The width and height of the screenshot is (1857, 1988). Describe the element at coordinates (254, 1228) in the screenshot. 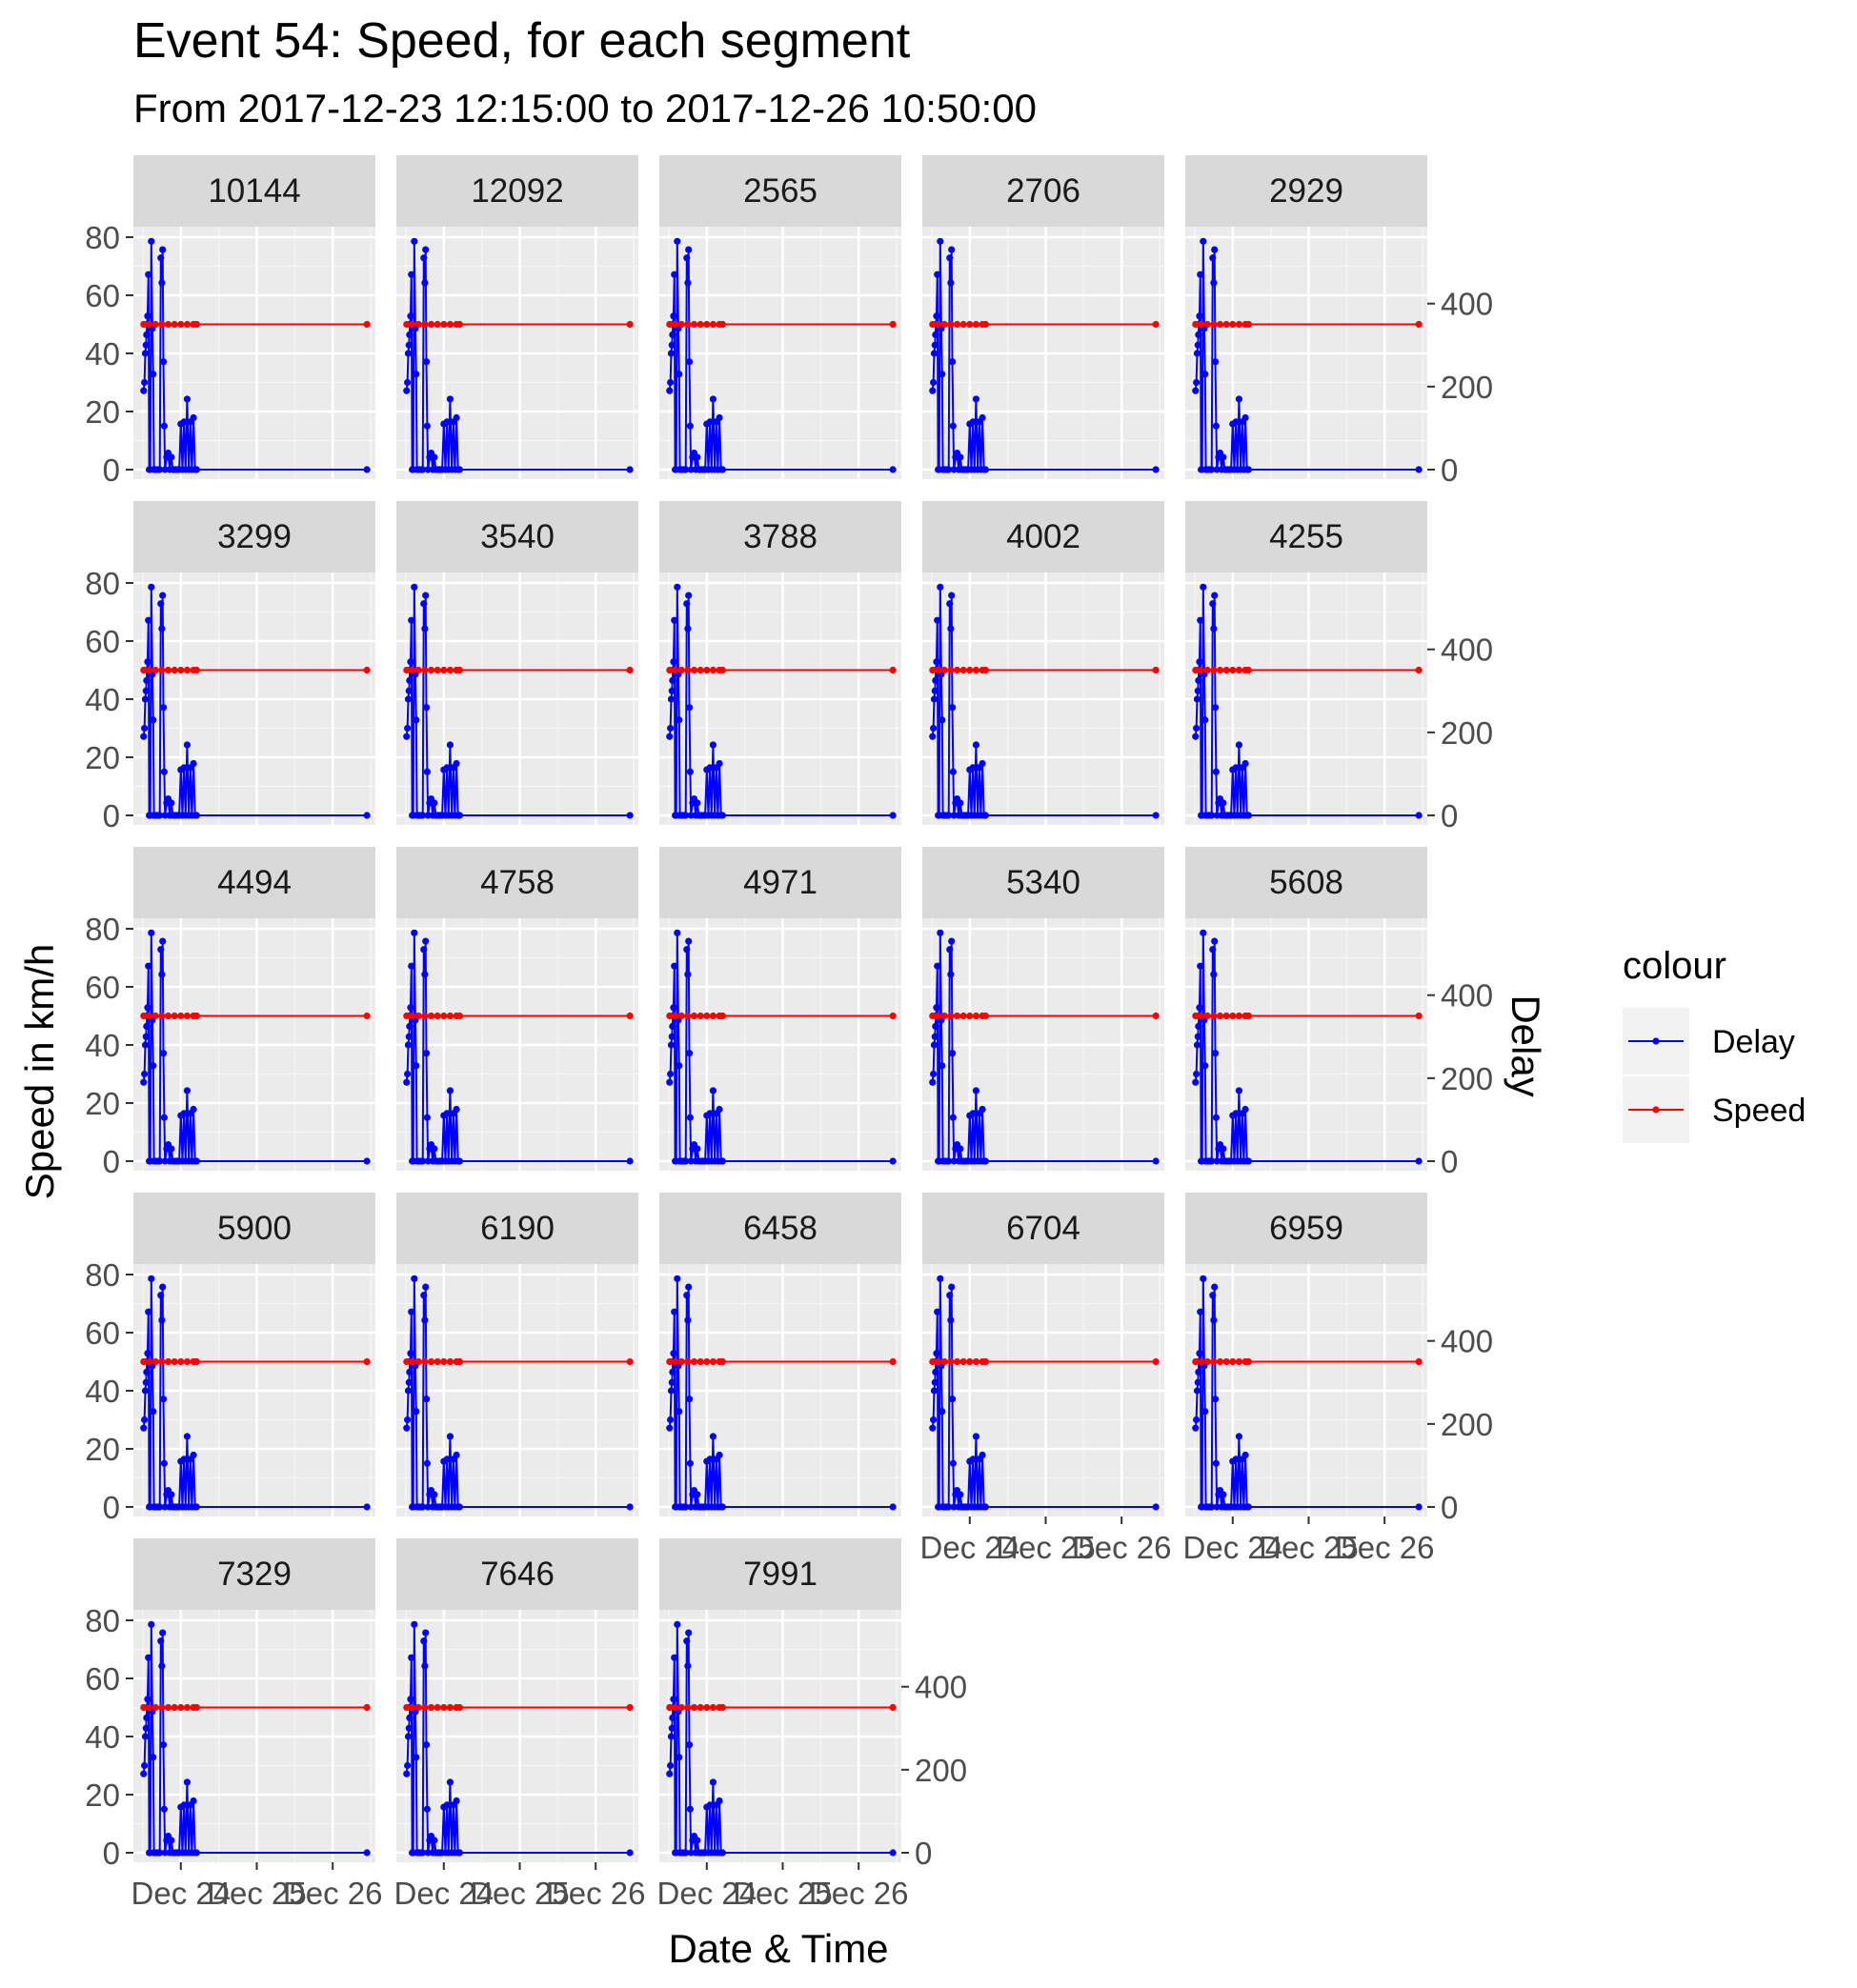

I see `facet-label: 5900` at that location.